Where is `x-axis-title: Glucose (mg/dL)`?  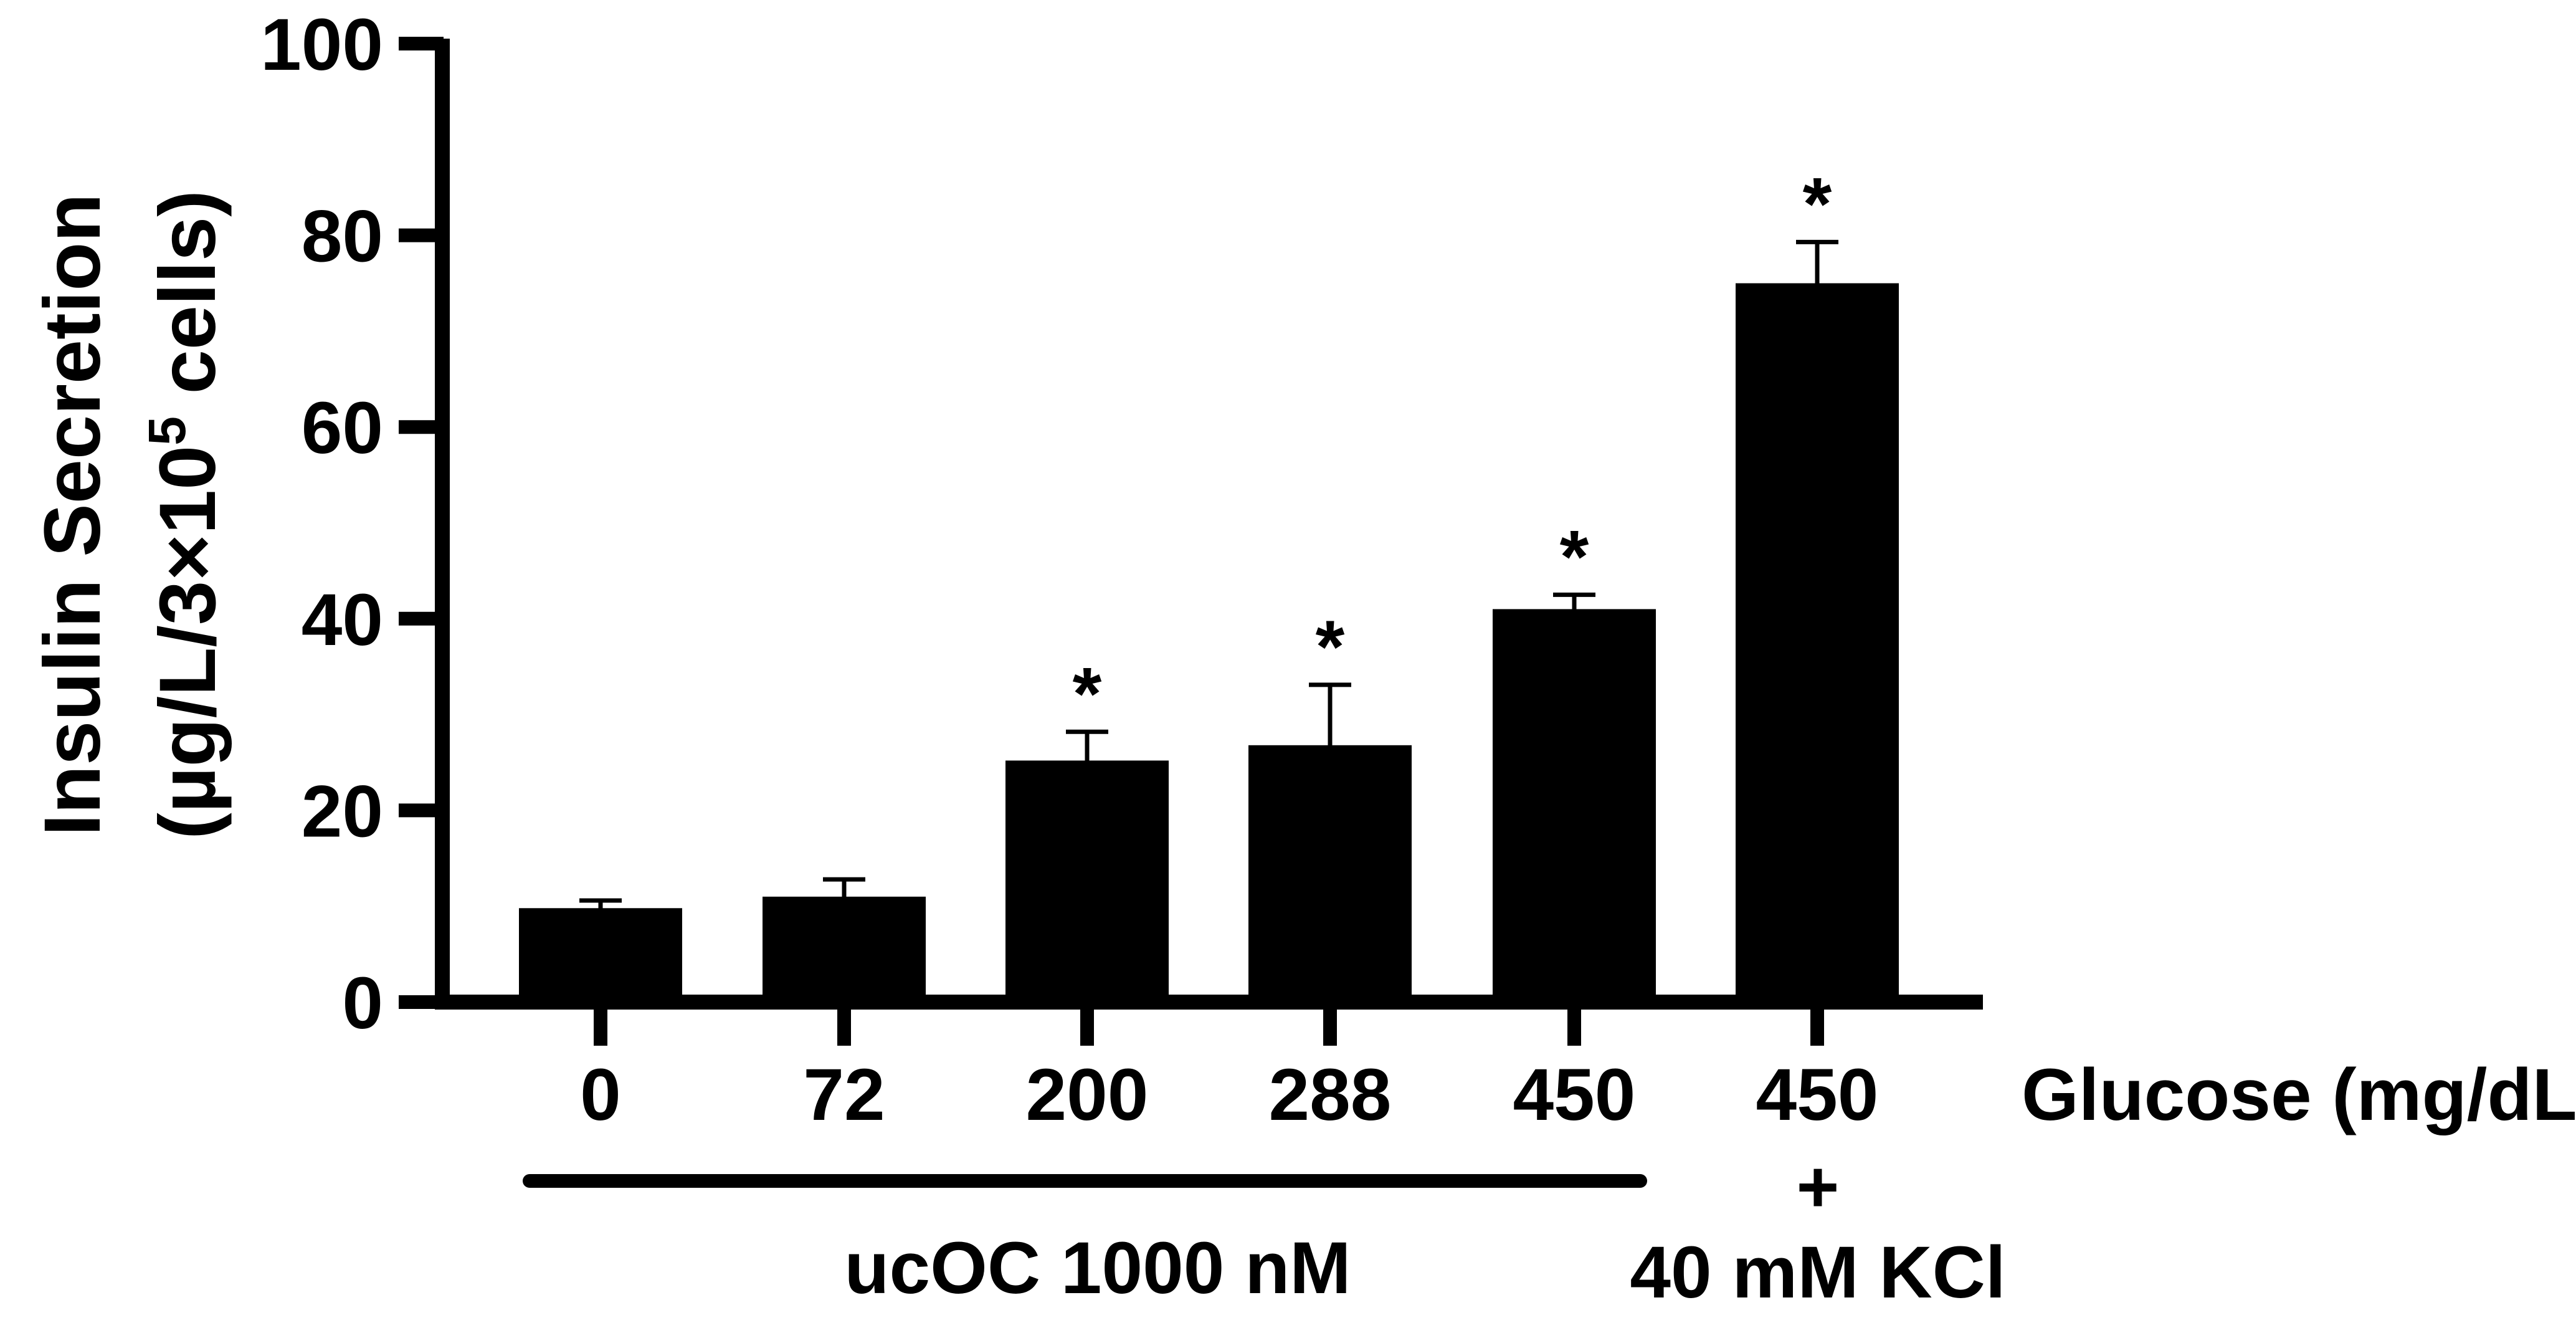 x-axis-title: Glucose (mg/dL) is located at coordinates (2299, 1095).